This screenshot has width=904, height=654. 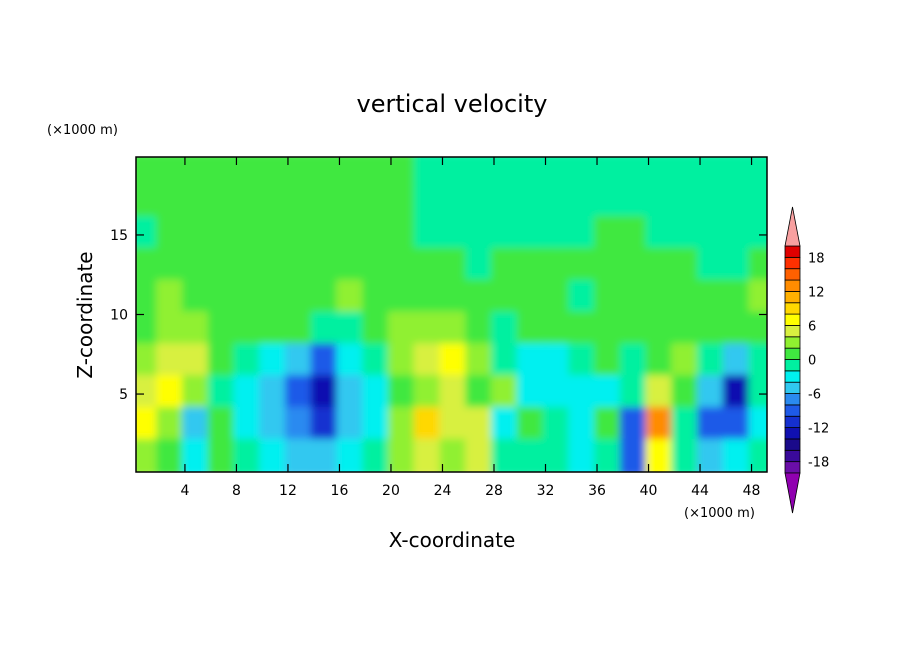 I want to click on colorbar-over, so click(x=792, y=226).